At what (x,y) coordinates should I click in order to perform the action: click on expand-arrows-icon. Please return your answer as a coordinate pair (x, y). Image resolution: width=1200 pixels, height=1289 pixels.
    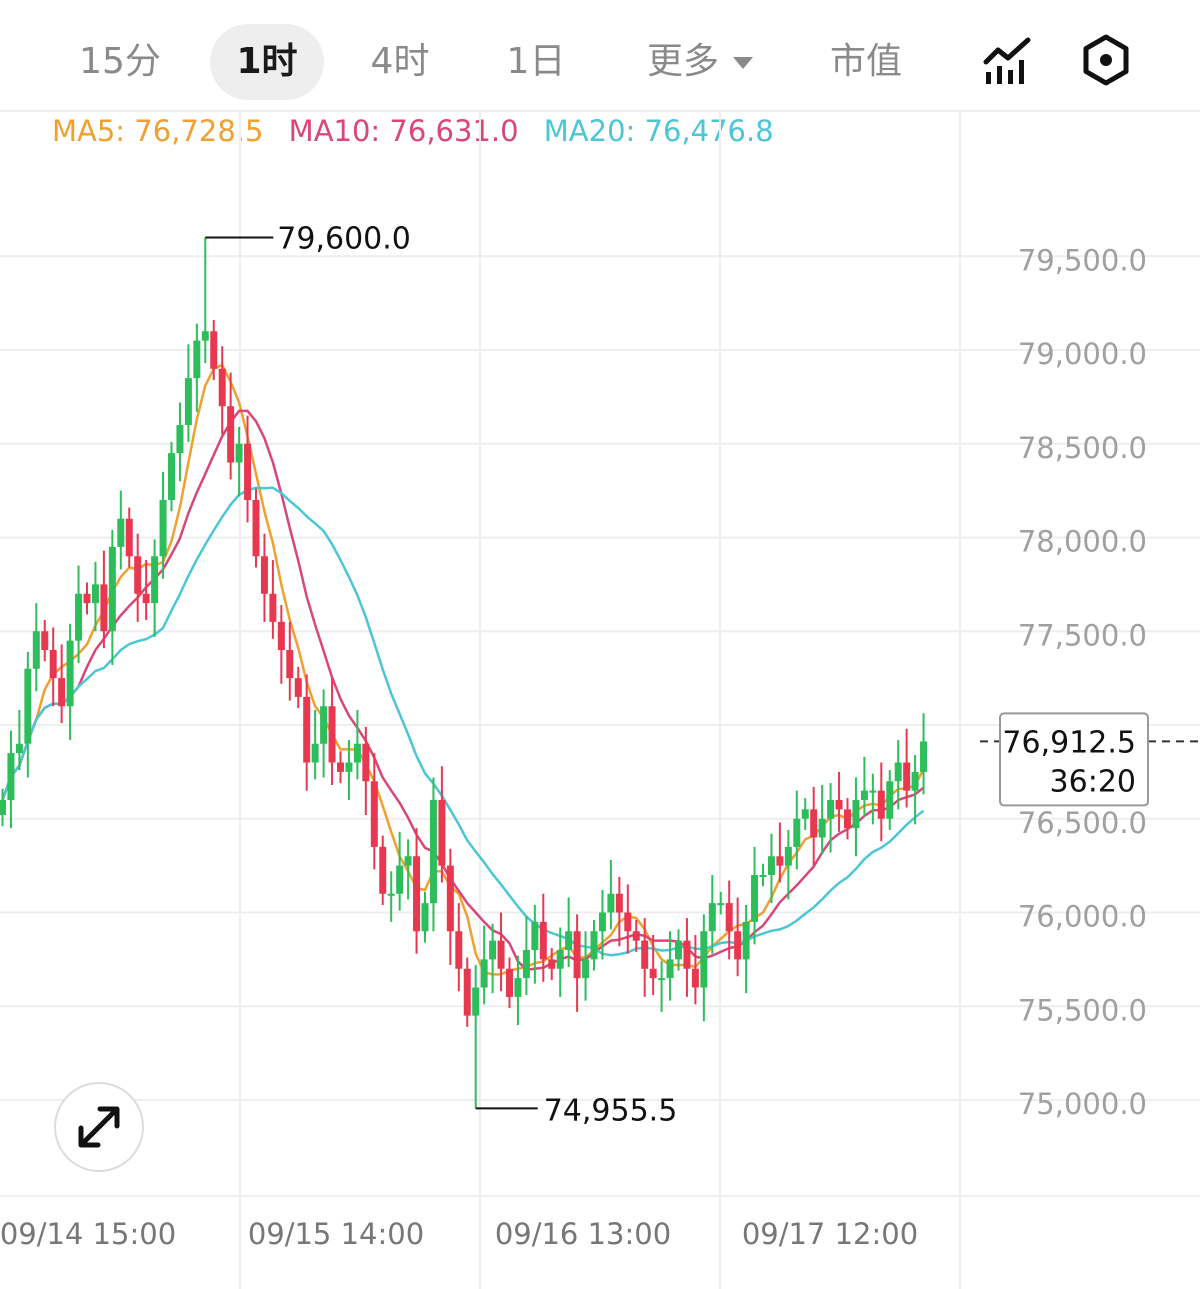
    Looking at the image, I should click on (99, 1127).